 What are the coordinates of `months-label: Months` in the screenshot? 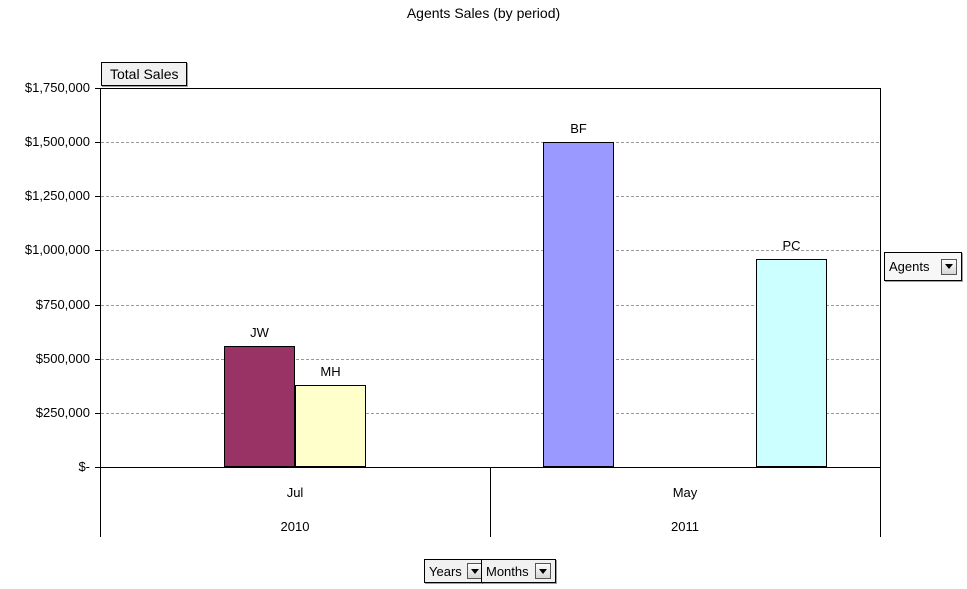 It's located at (507, 571).